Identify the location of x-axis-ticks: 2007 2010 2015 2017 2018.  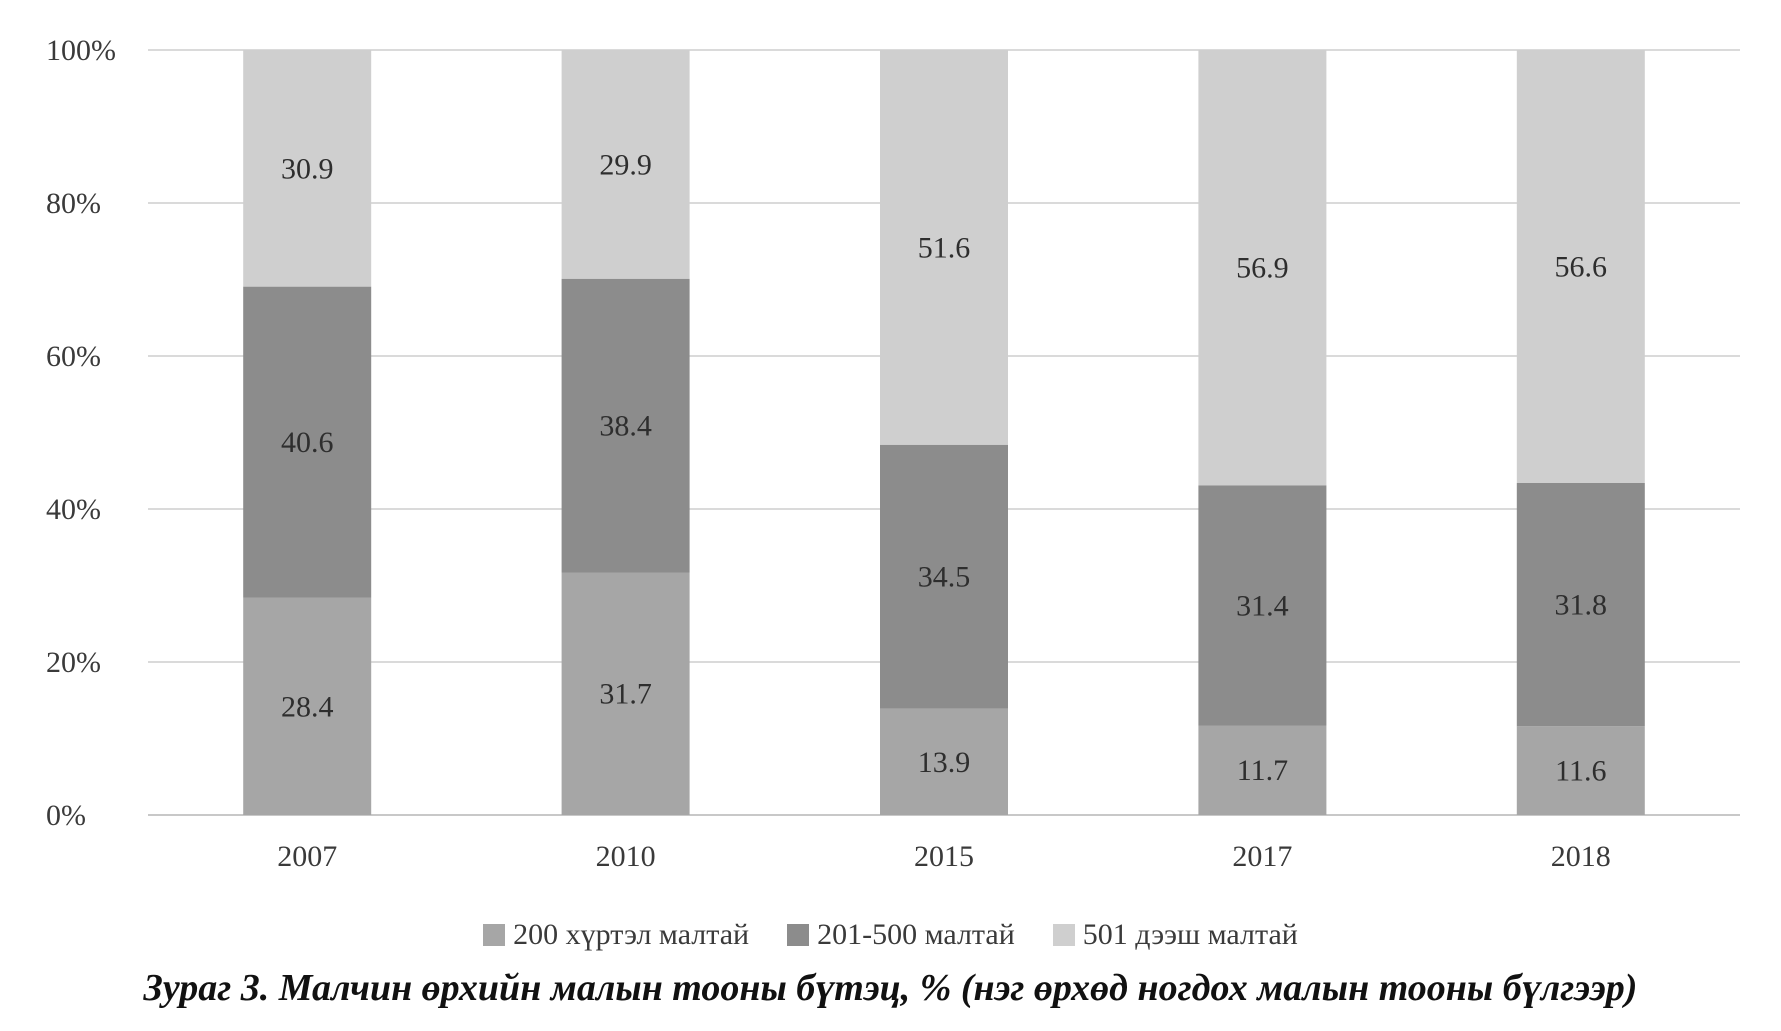
(944, 856).